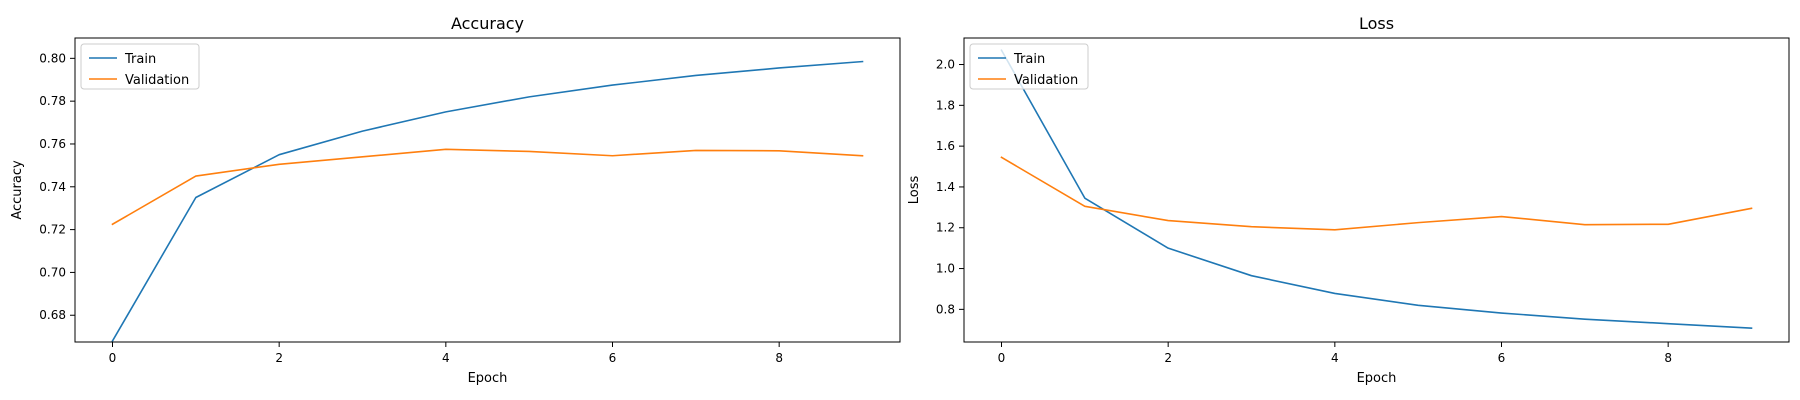 Image resolution: width=1800 pixels, height=400 pixels. Describe the element at coordinates (1376, 23) in the screenshot. I see `loss-chart-title: Loss` at that location.